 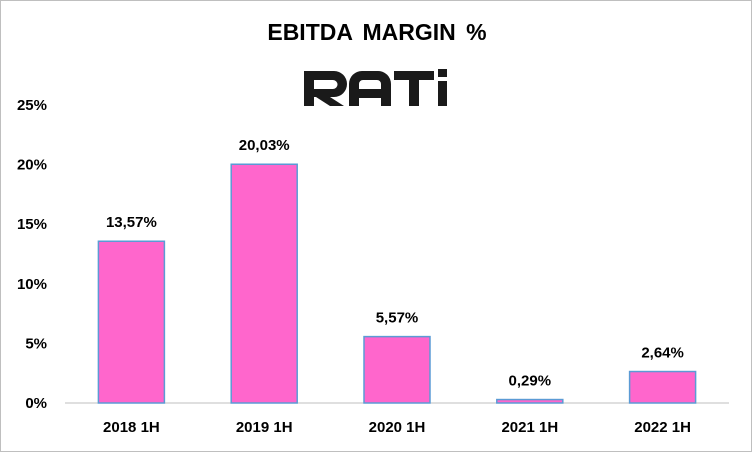 What do you see at coordinates (530, 401) in the screenshot?
I see `bar-2021-1H` at bounding box center [530, 401].